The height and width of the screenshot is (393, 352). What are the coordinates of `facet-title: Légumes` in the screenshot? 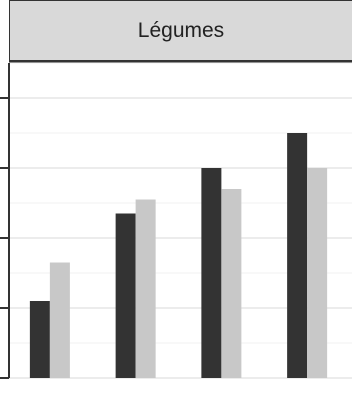 It's located at (181, 30).